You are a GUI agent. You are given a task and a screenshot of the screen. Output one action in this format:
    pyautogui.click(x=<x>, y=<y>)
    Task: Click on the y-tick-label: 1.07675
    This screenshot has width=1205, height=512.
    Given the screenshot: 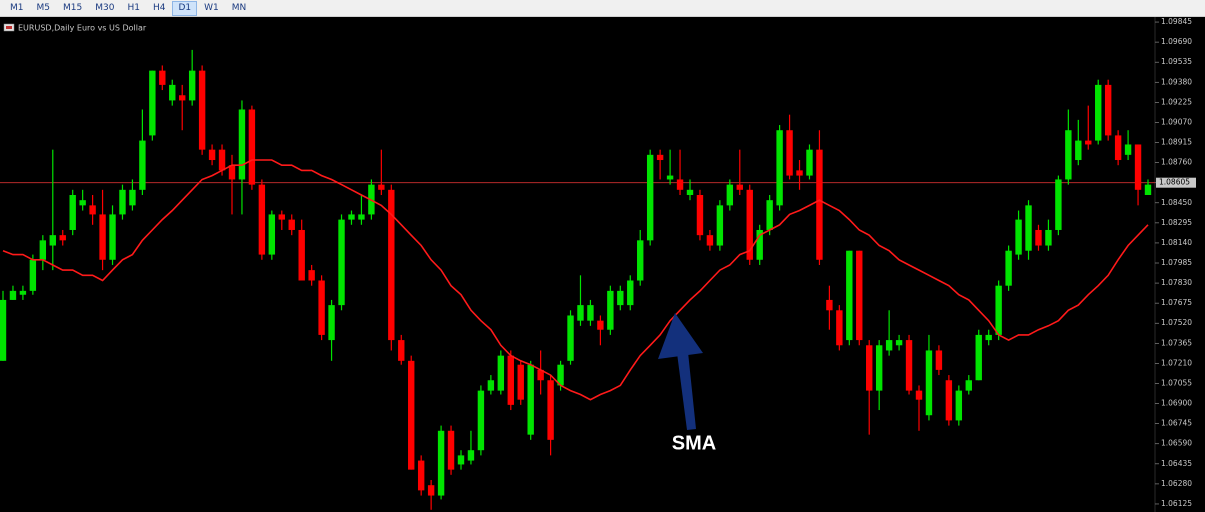 What is the action you would take?
    pyautogui.click(x=1176, y=302)
    